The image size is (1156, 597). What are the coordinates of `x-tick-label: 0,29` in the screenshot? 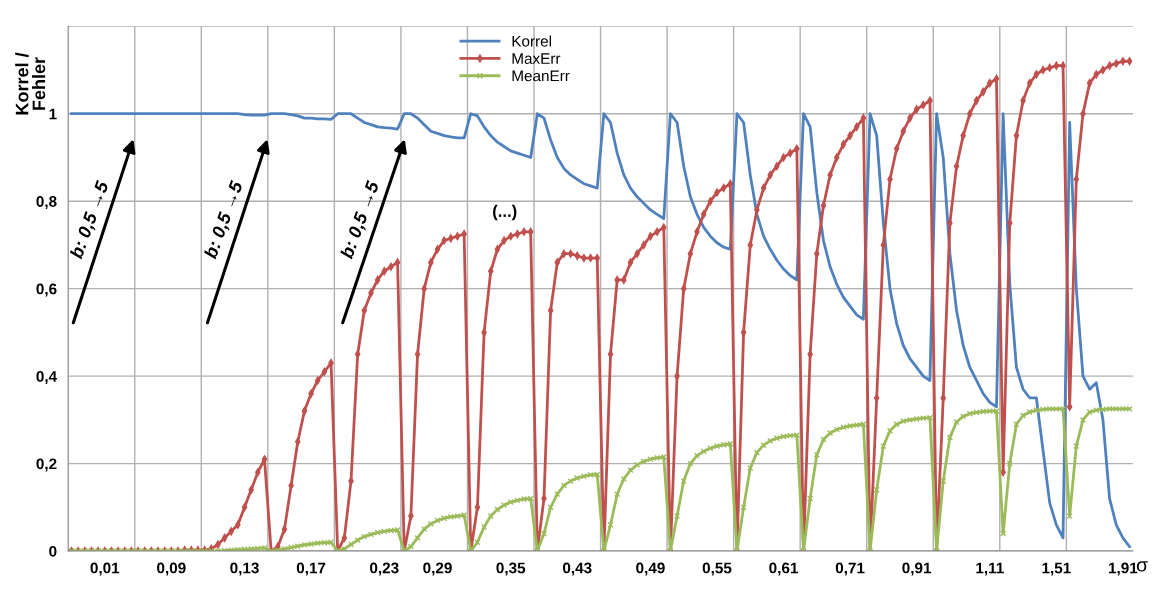 It's located at (437, 569).